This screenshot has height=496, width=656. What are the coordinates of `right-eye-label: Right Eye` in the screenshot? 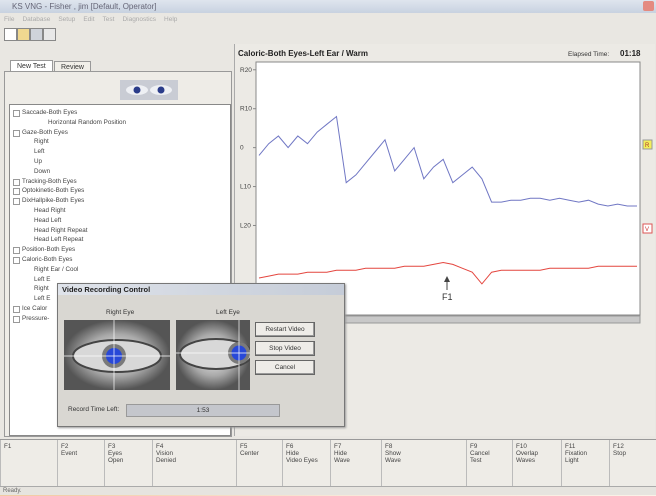 It's located at (120, 312).